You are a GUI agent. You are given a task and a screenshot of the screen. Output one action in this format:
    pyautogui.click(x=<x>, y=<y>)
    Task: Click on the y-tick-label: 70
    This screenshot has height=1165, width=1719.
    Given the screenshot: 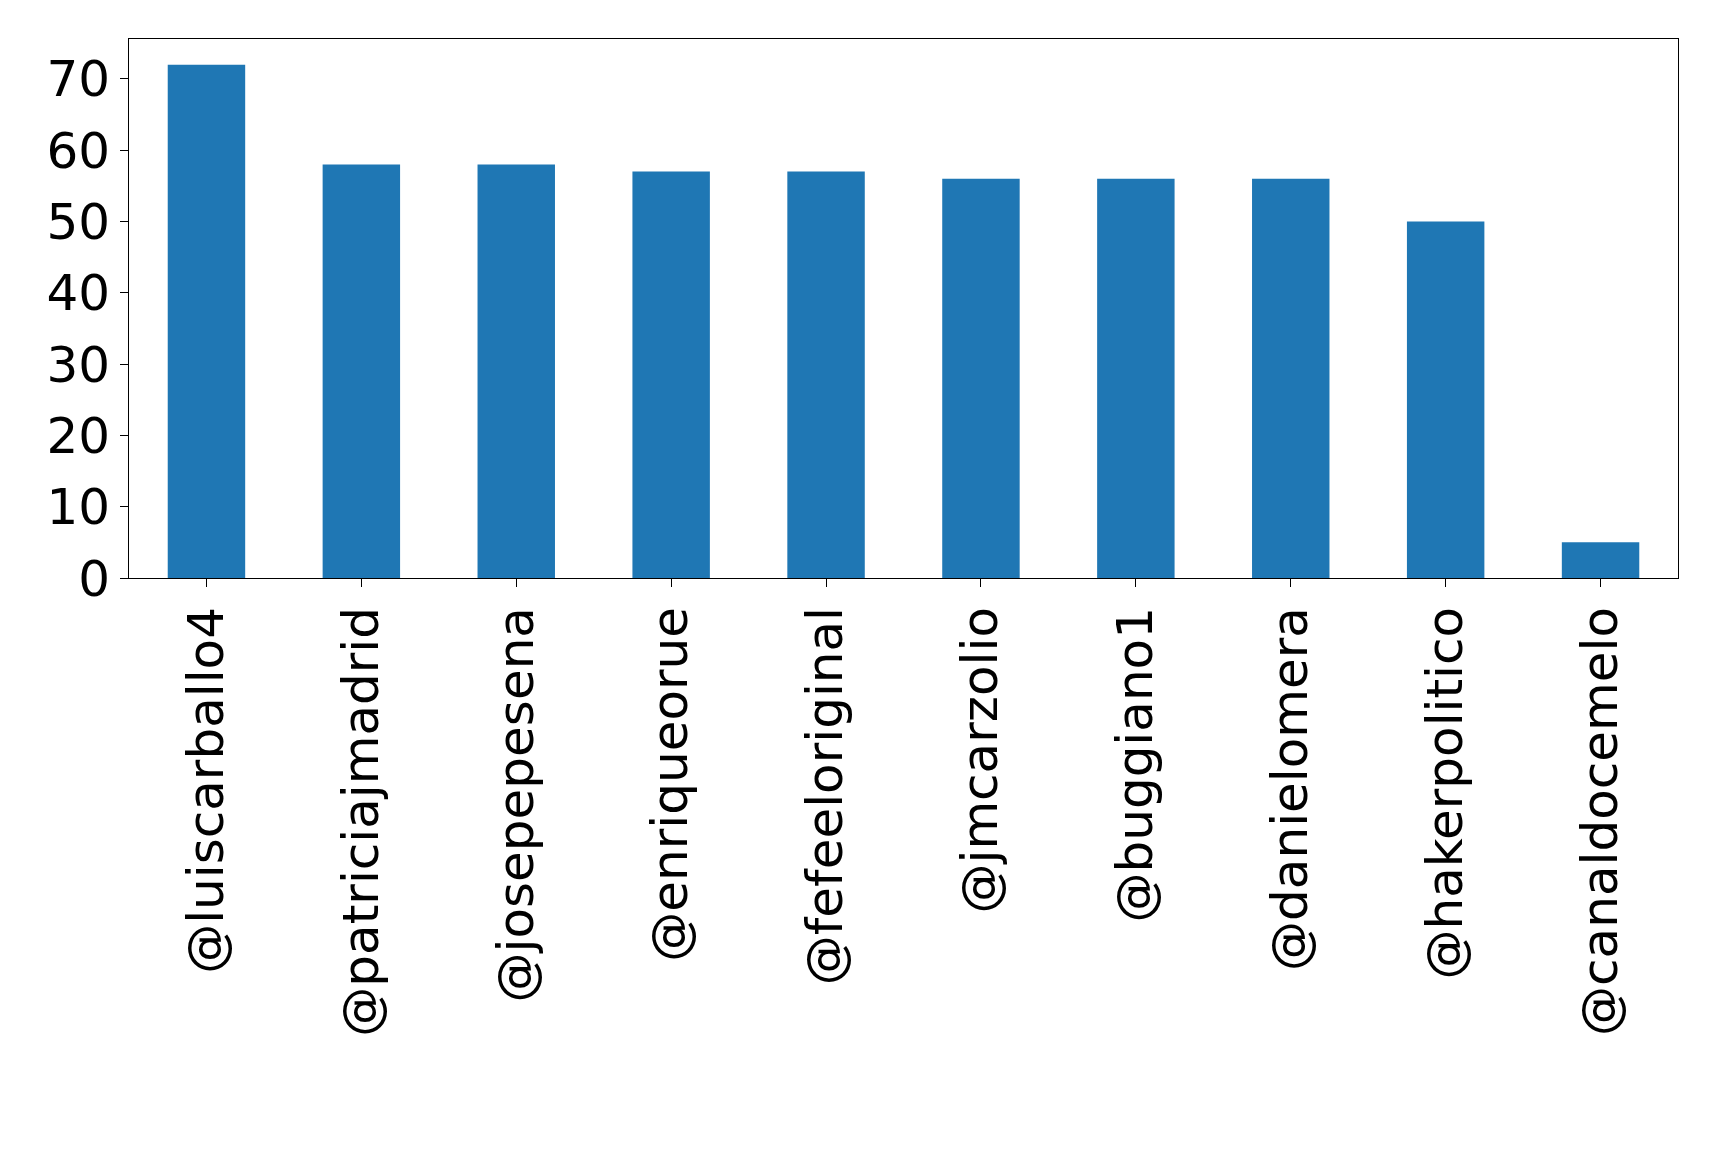 What is the action you would take?
    pyautogui.click(x=78, y=79)
    